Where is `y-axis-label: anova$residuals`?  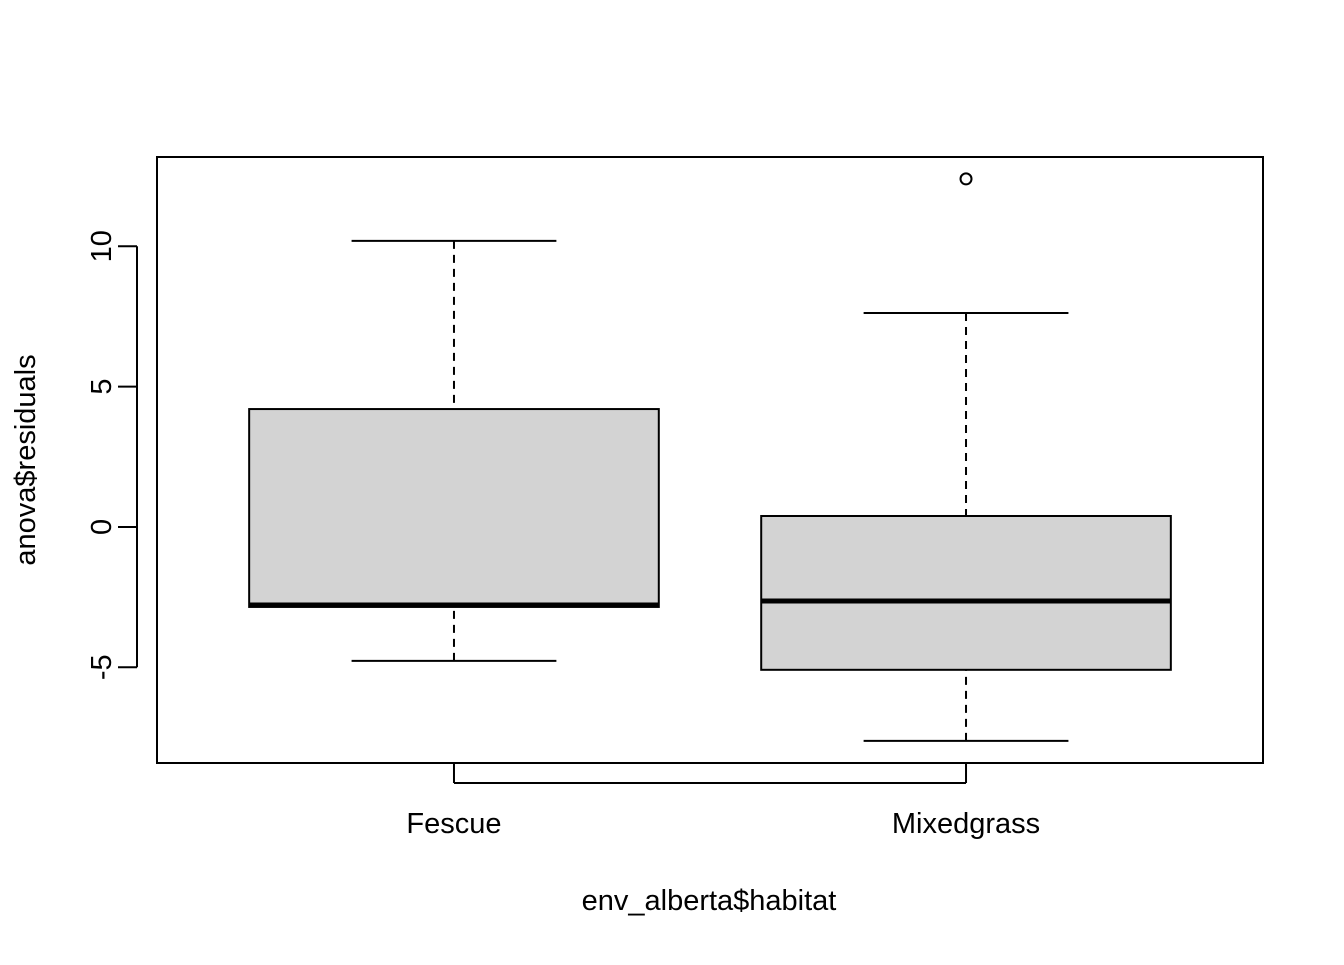
y-axis-label: anova$residuals is located at coordinates (26, 459).